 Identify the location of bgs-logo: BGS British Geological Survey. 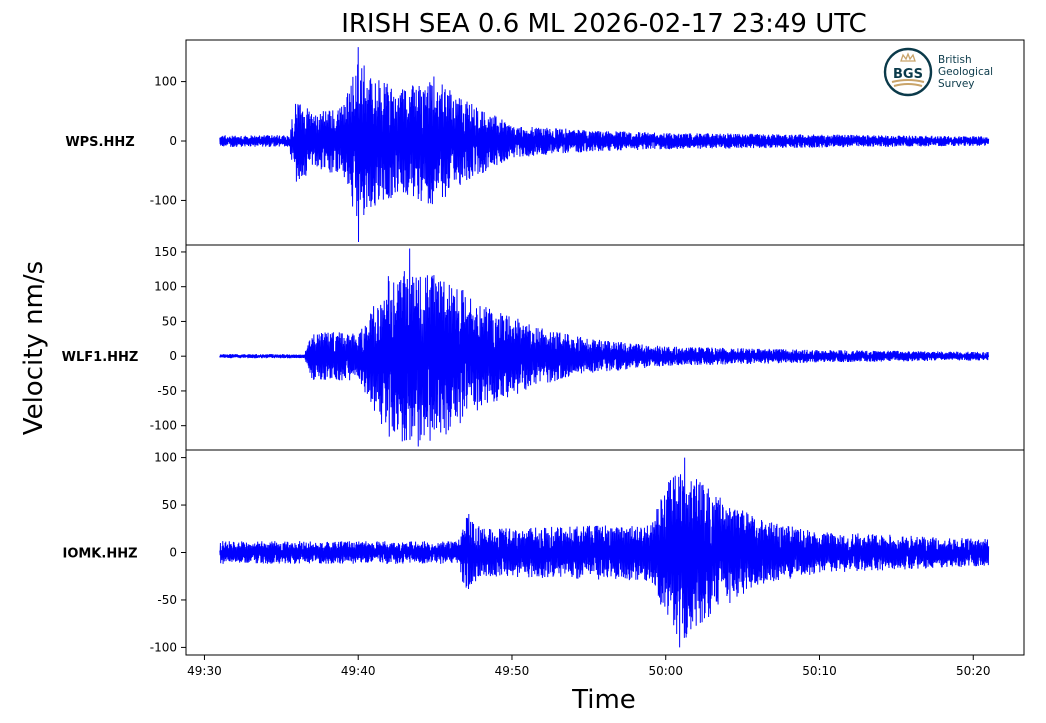
(938, 72).